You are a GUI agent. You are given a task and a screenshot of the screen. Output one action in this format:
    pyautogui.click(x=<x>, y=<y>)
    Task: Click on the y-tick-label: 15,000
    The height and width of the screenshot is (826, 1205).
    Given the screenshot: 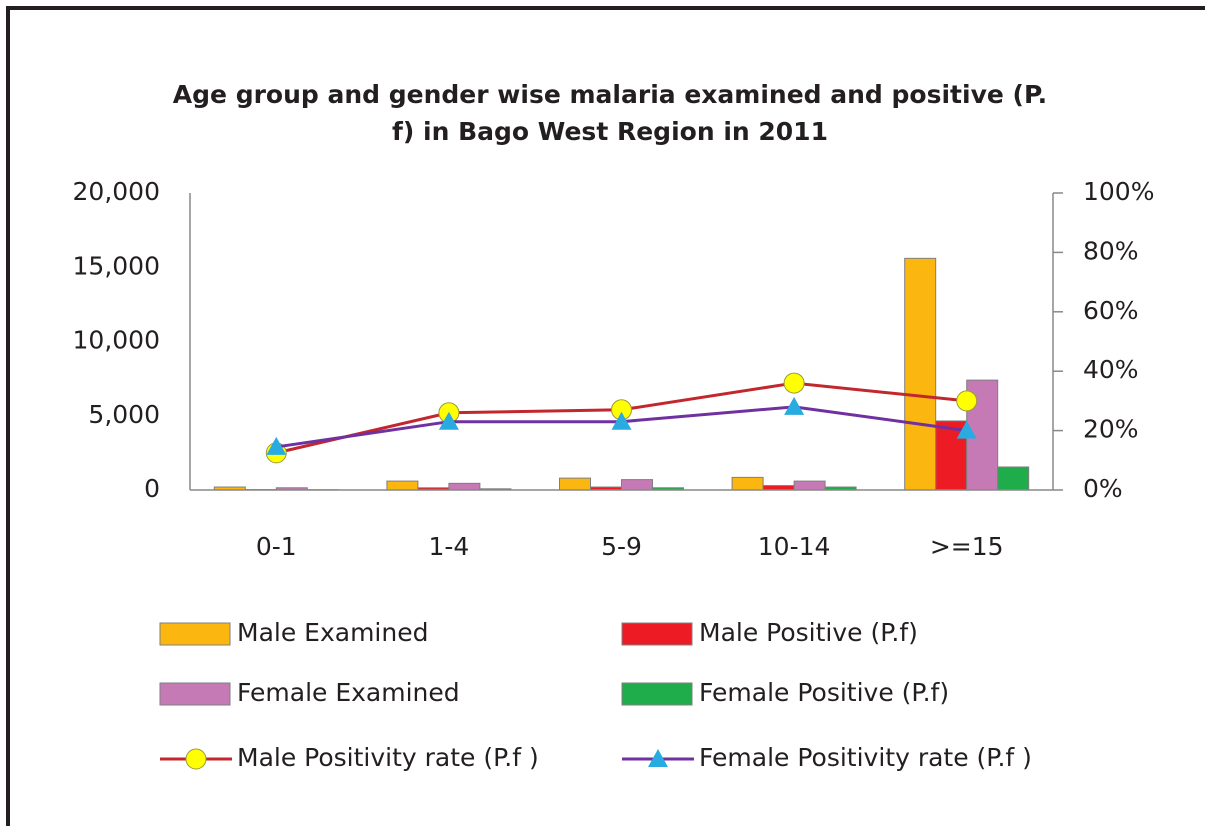 What is the action you would take?
    pyautogui.click(x=116, y=265)
    